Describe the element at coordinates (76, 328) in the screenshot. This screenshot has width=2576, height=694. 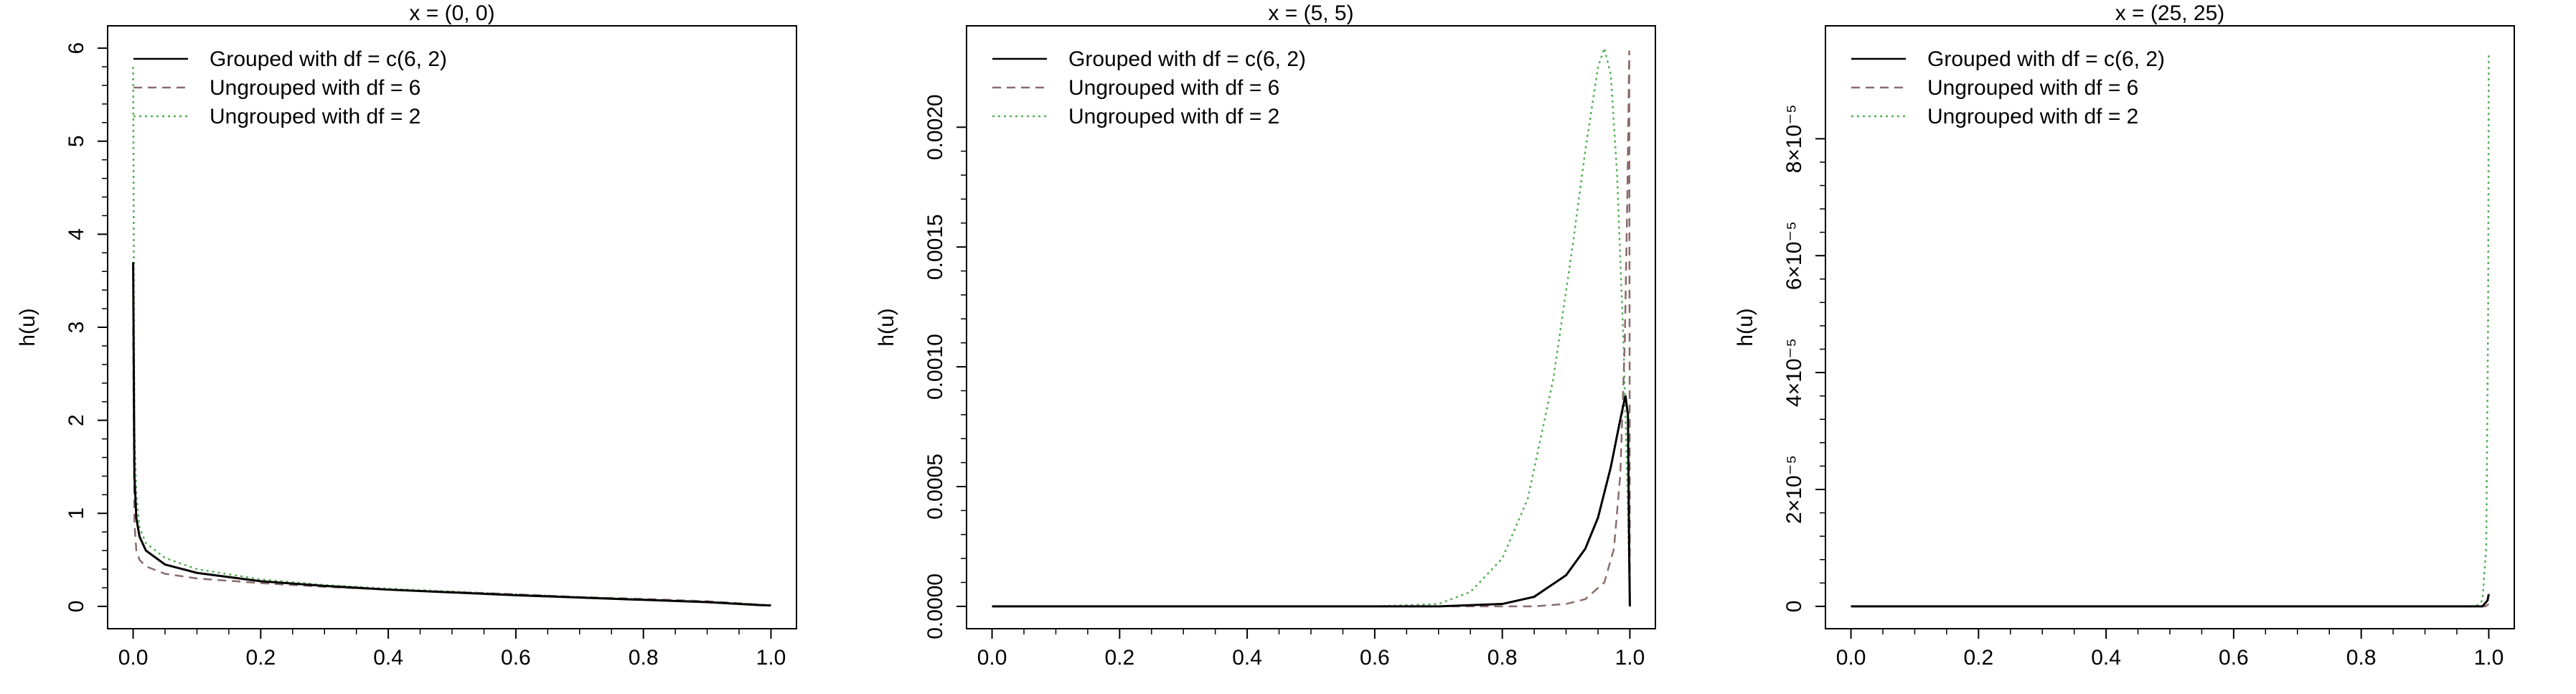
I see `y-tick-label: 3` at that location.